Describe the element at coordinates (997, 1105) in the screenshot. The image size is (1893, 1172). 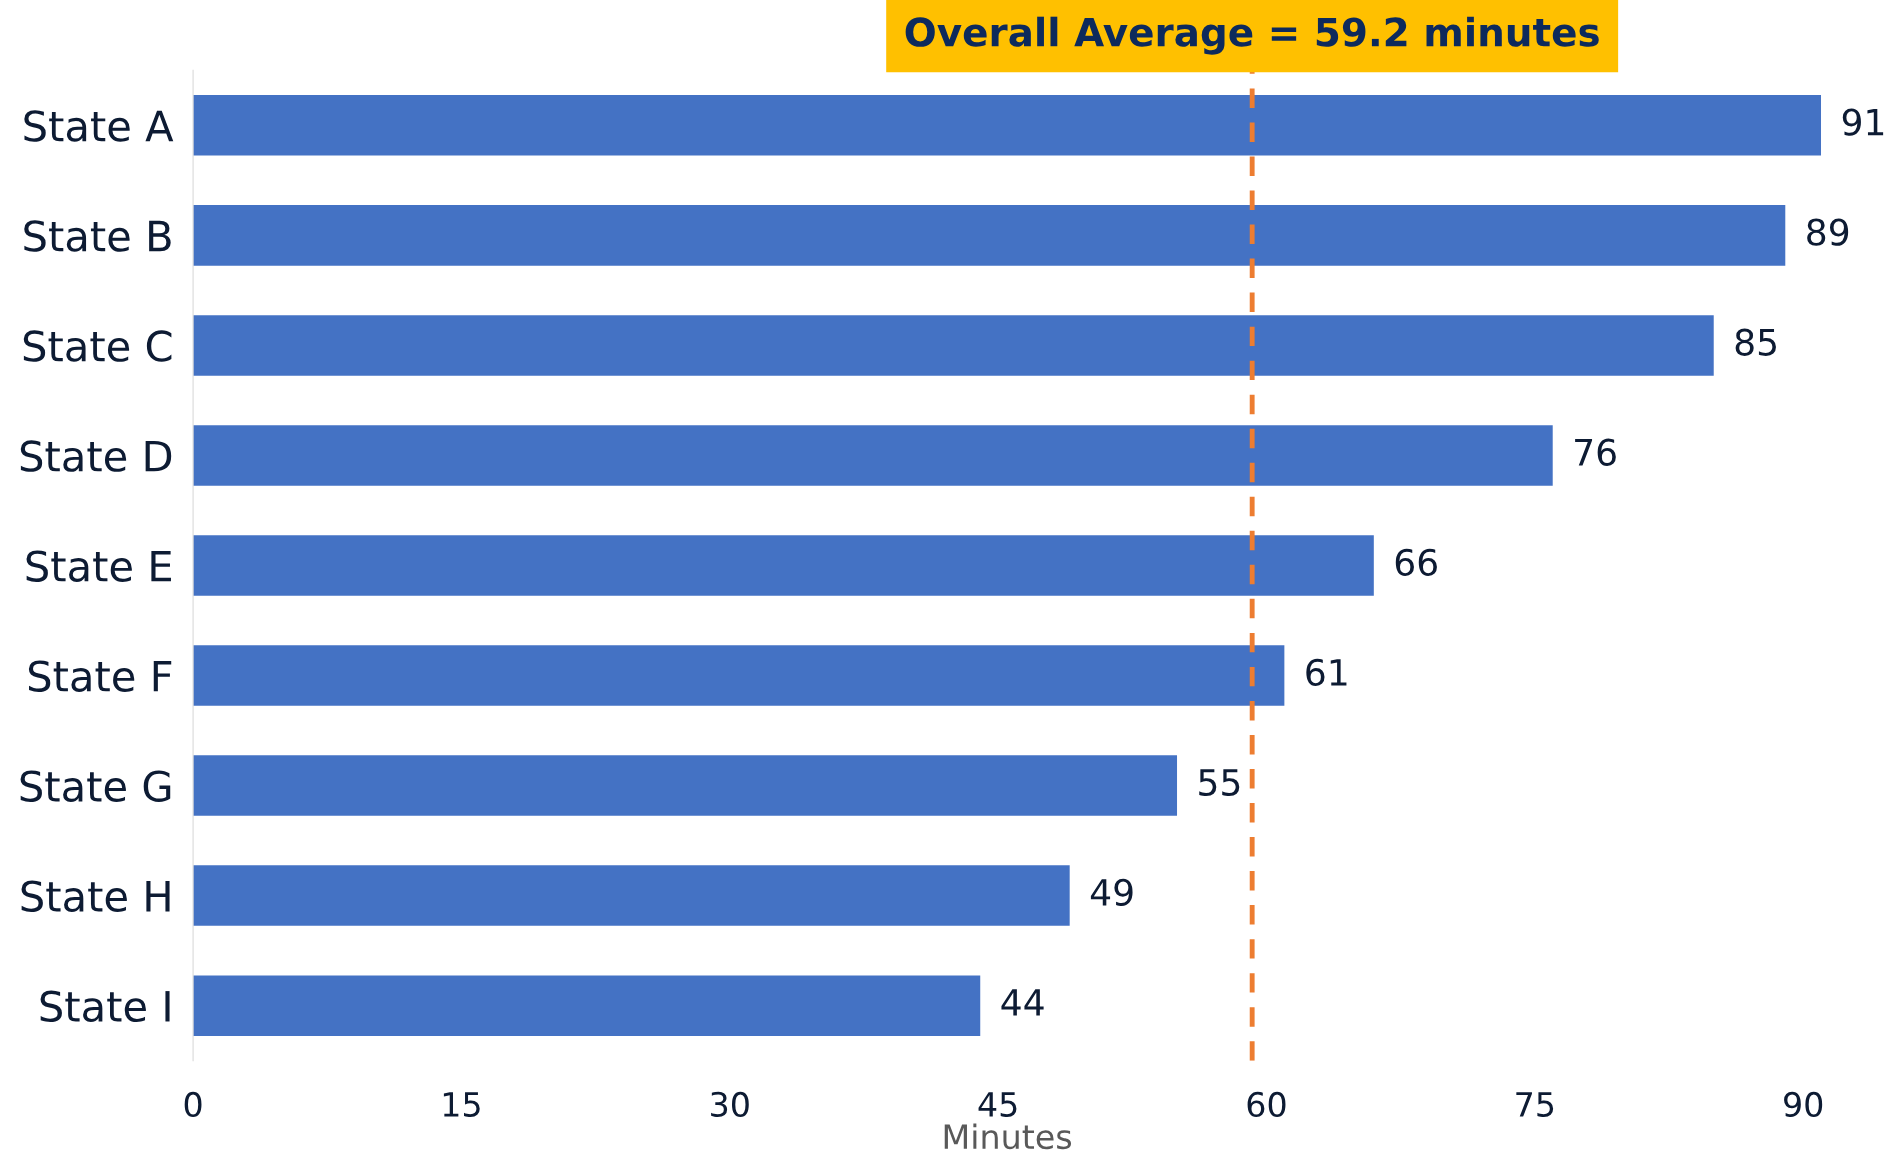
I see `x-tick-label: 45` at that location.